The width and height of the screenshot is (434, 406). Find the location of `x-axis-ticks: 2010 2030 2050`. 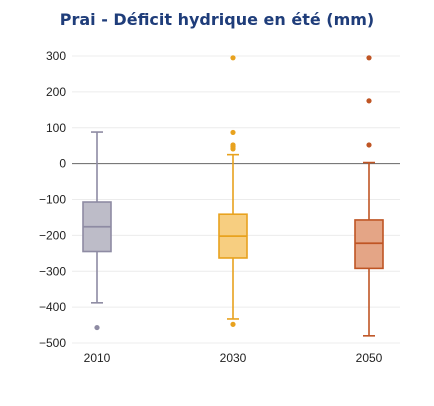

x-axis-ticks: 2010 2030 2050 is located at coordinates (233, 358).